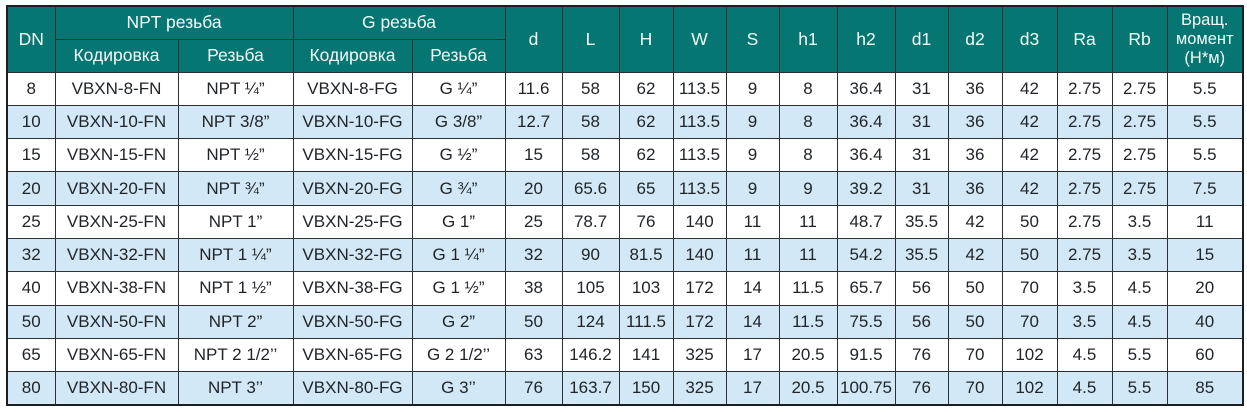 This screenshot has width=1247, height=416. What do you see at coordinates (1139, 321) in the screenshot?
I see `cell-rb: 4.5` at bounding box center [1139, 321].